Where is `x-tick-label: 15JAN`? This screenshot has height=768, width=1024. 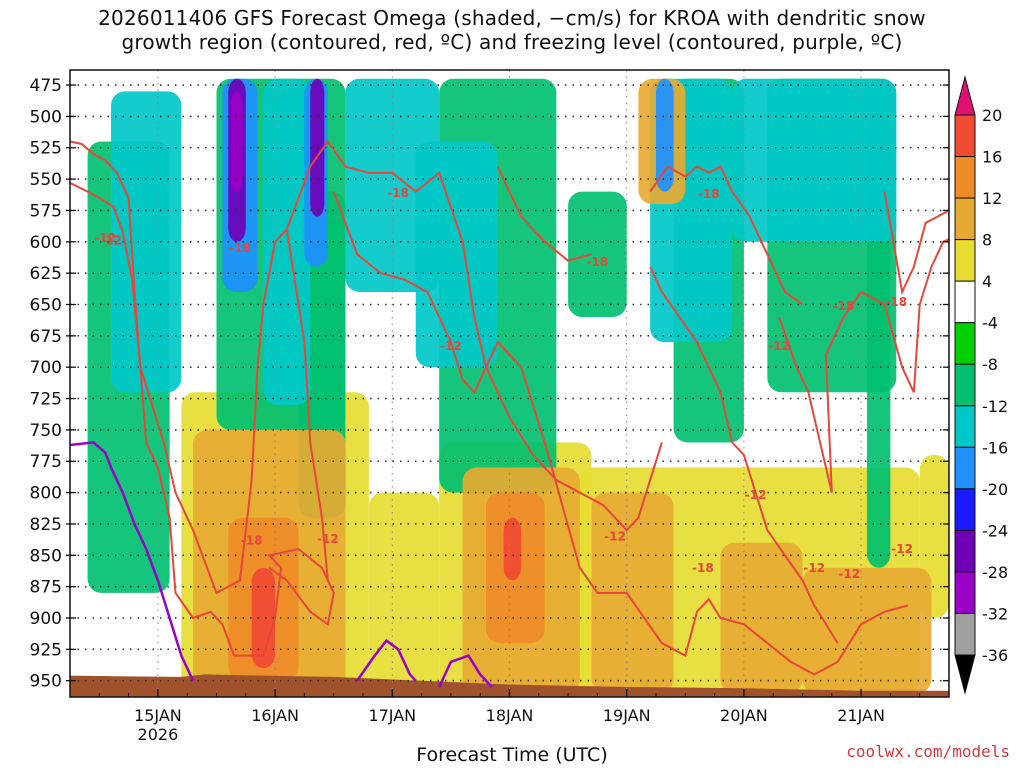
x-tick-label: 15JAN is located at coordinates (158, 715).